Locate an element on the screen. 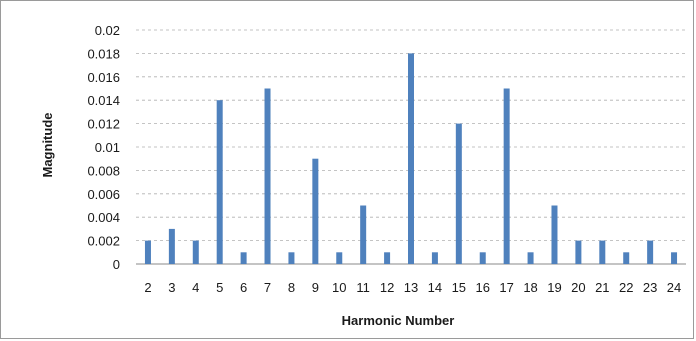 This screenshot has height=341, width=696. x-tick-label: 20 is located at coordinates (578, 287).